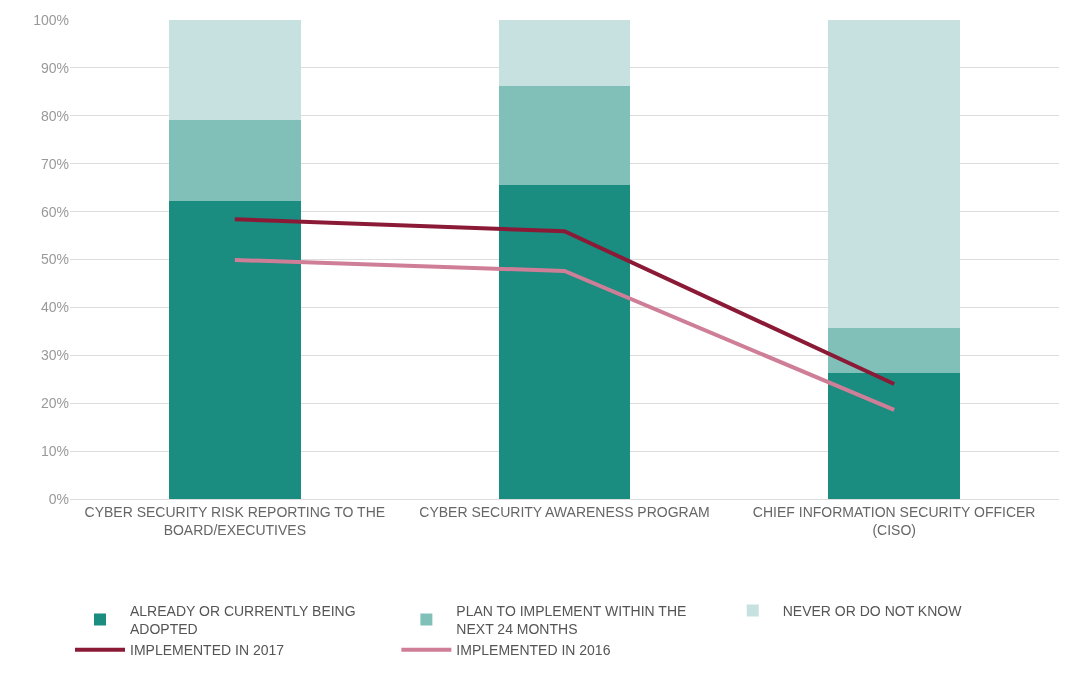 The width and height of the screenshot is (1079, 689). I want to click on legend-label: IMPLEMENTED IN 2017, so click(207, 650).